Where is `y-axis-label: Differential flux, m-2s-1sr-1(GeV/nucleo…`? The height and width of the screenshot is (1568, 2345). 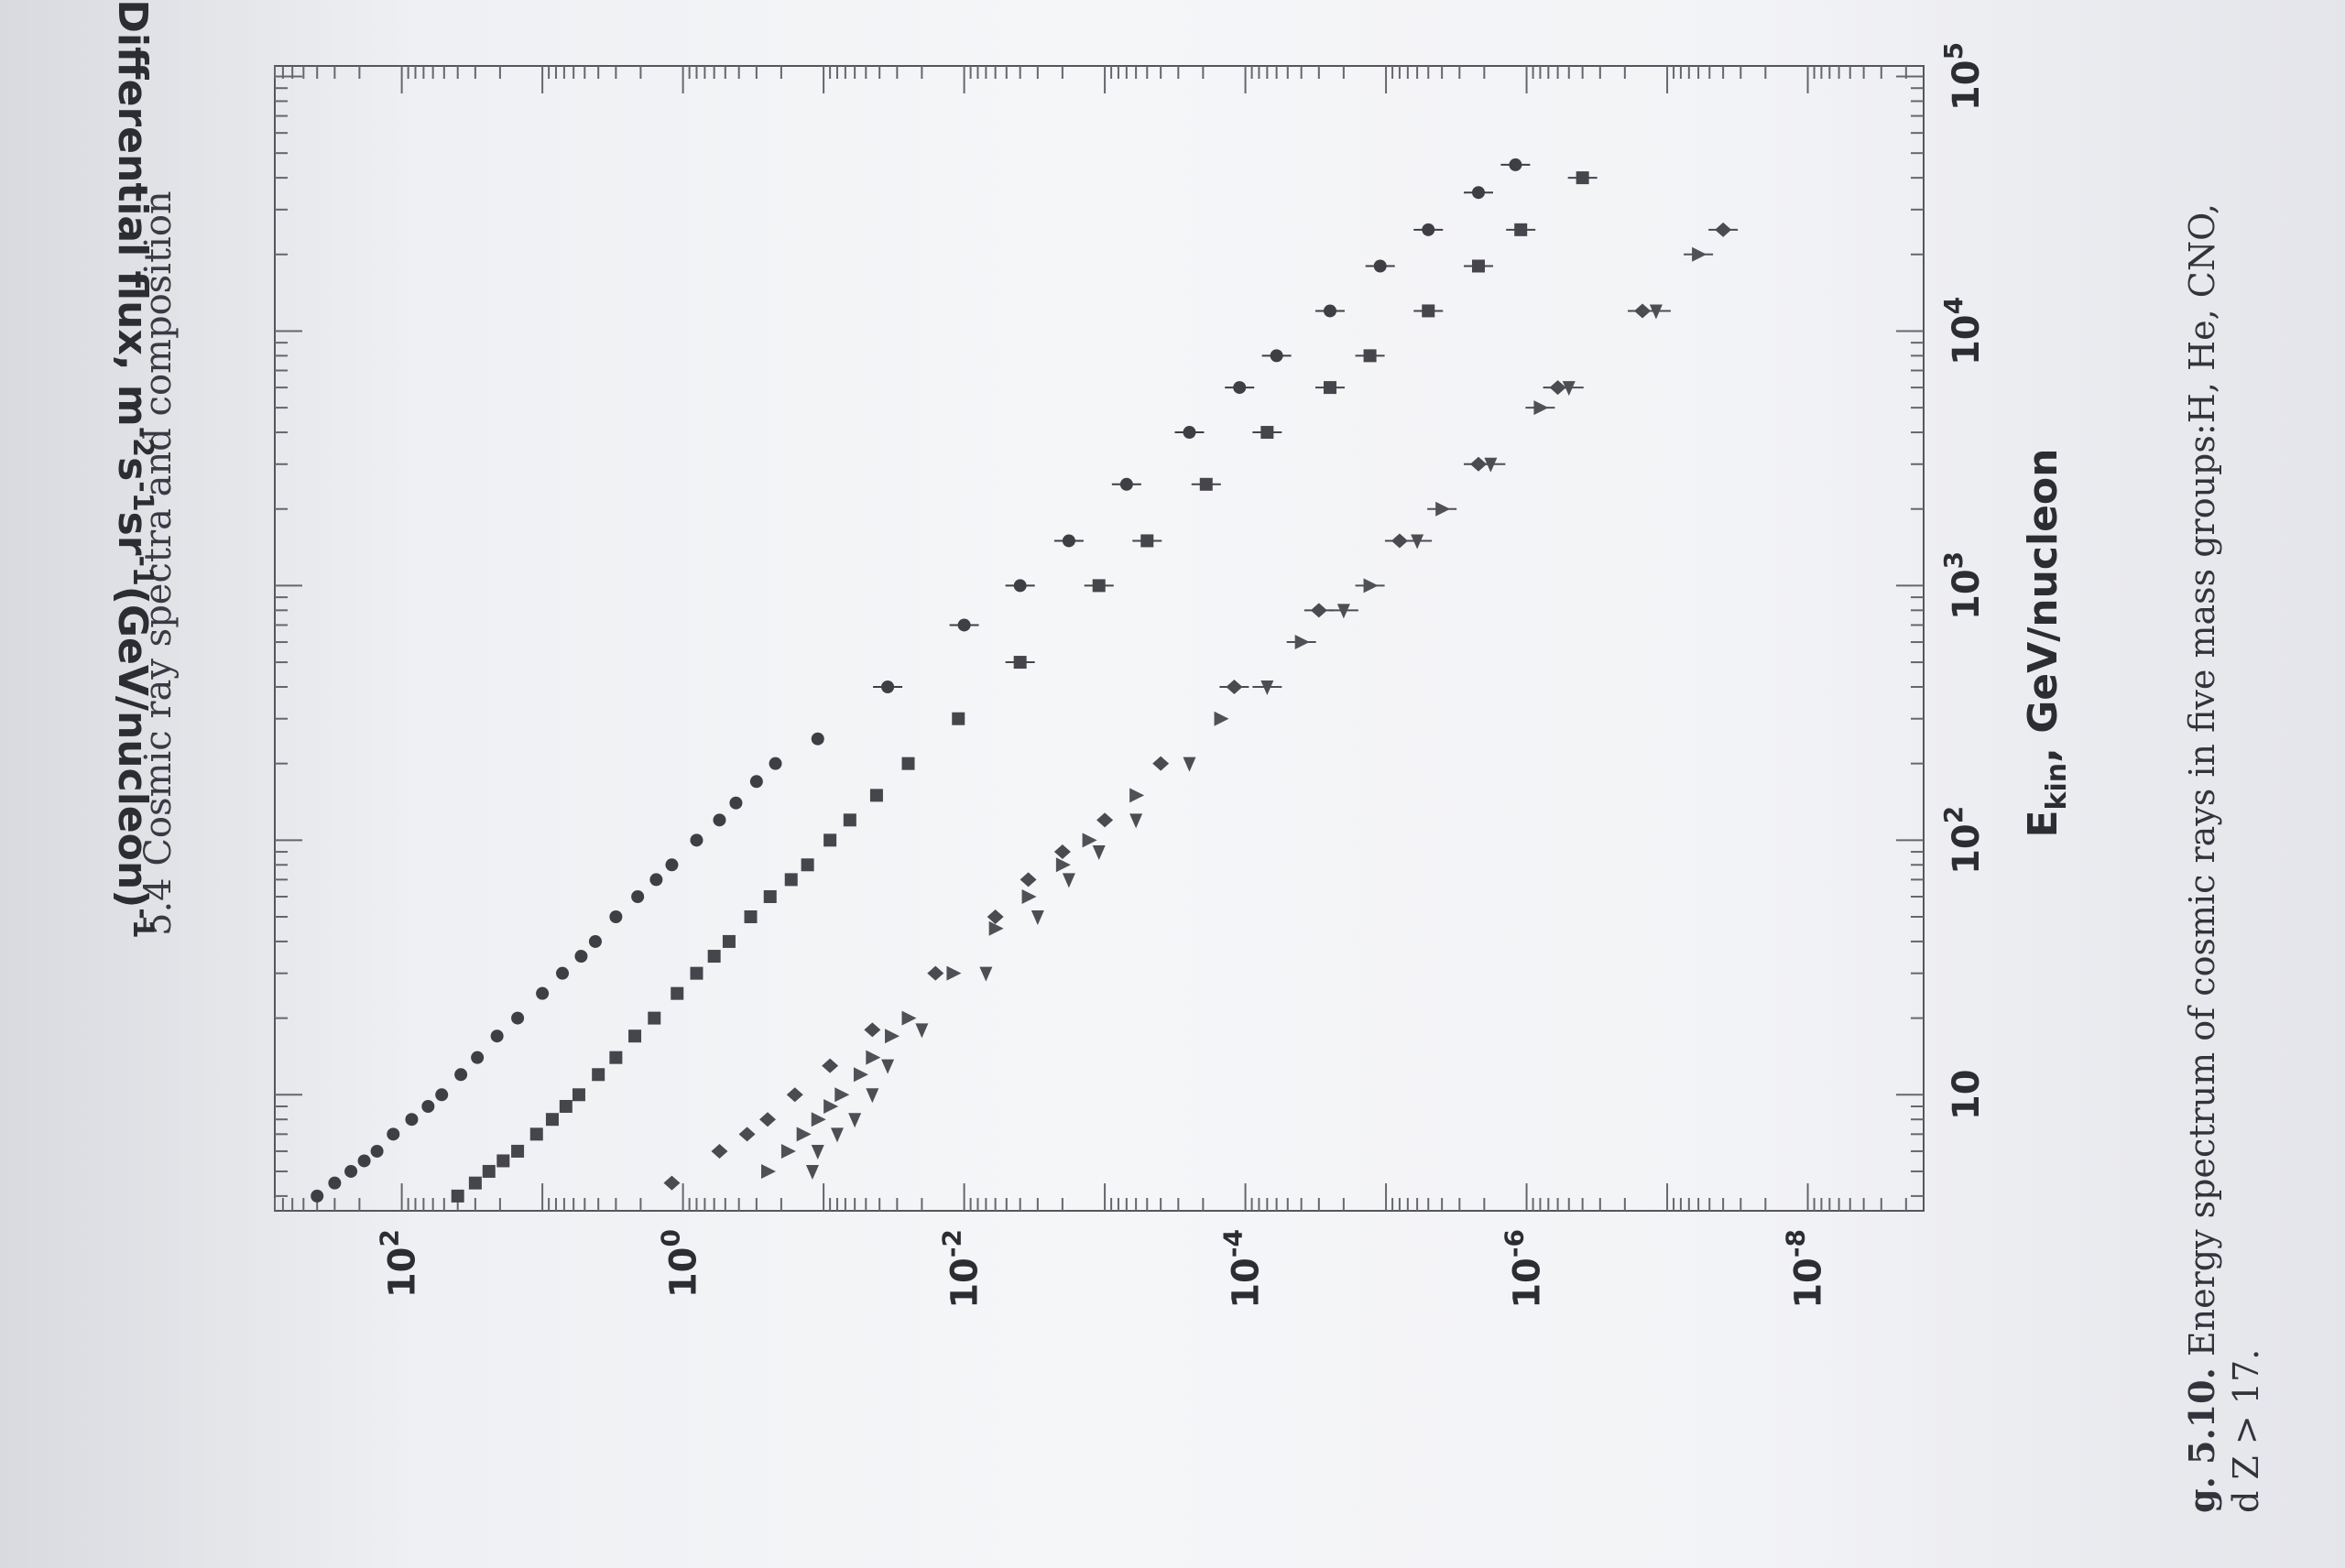 y-axis-label: Differential flux, m-2s-1sr-1(GeV/nucleo… is located at coordinates (133, 469).